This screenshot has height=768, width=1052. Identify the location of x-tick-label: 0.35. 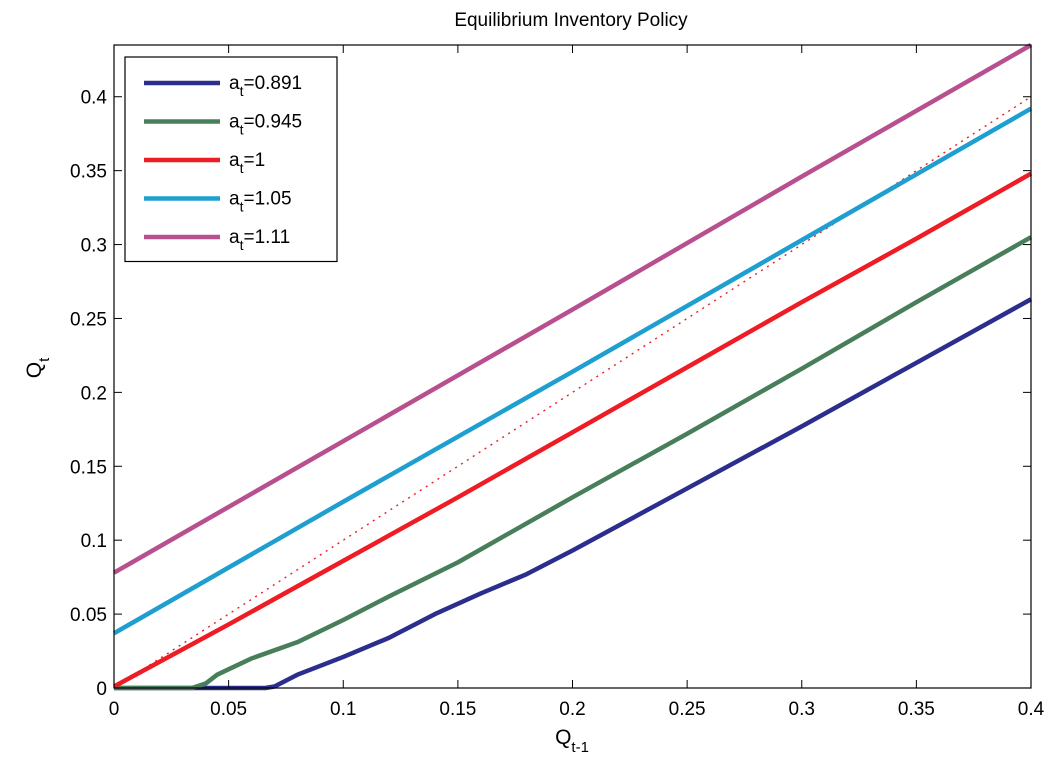
(916, 709).